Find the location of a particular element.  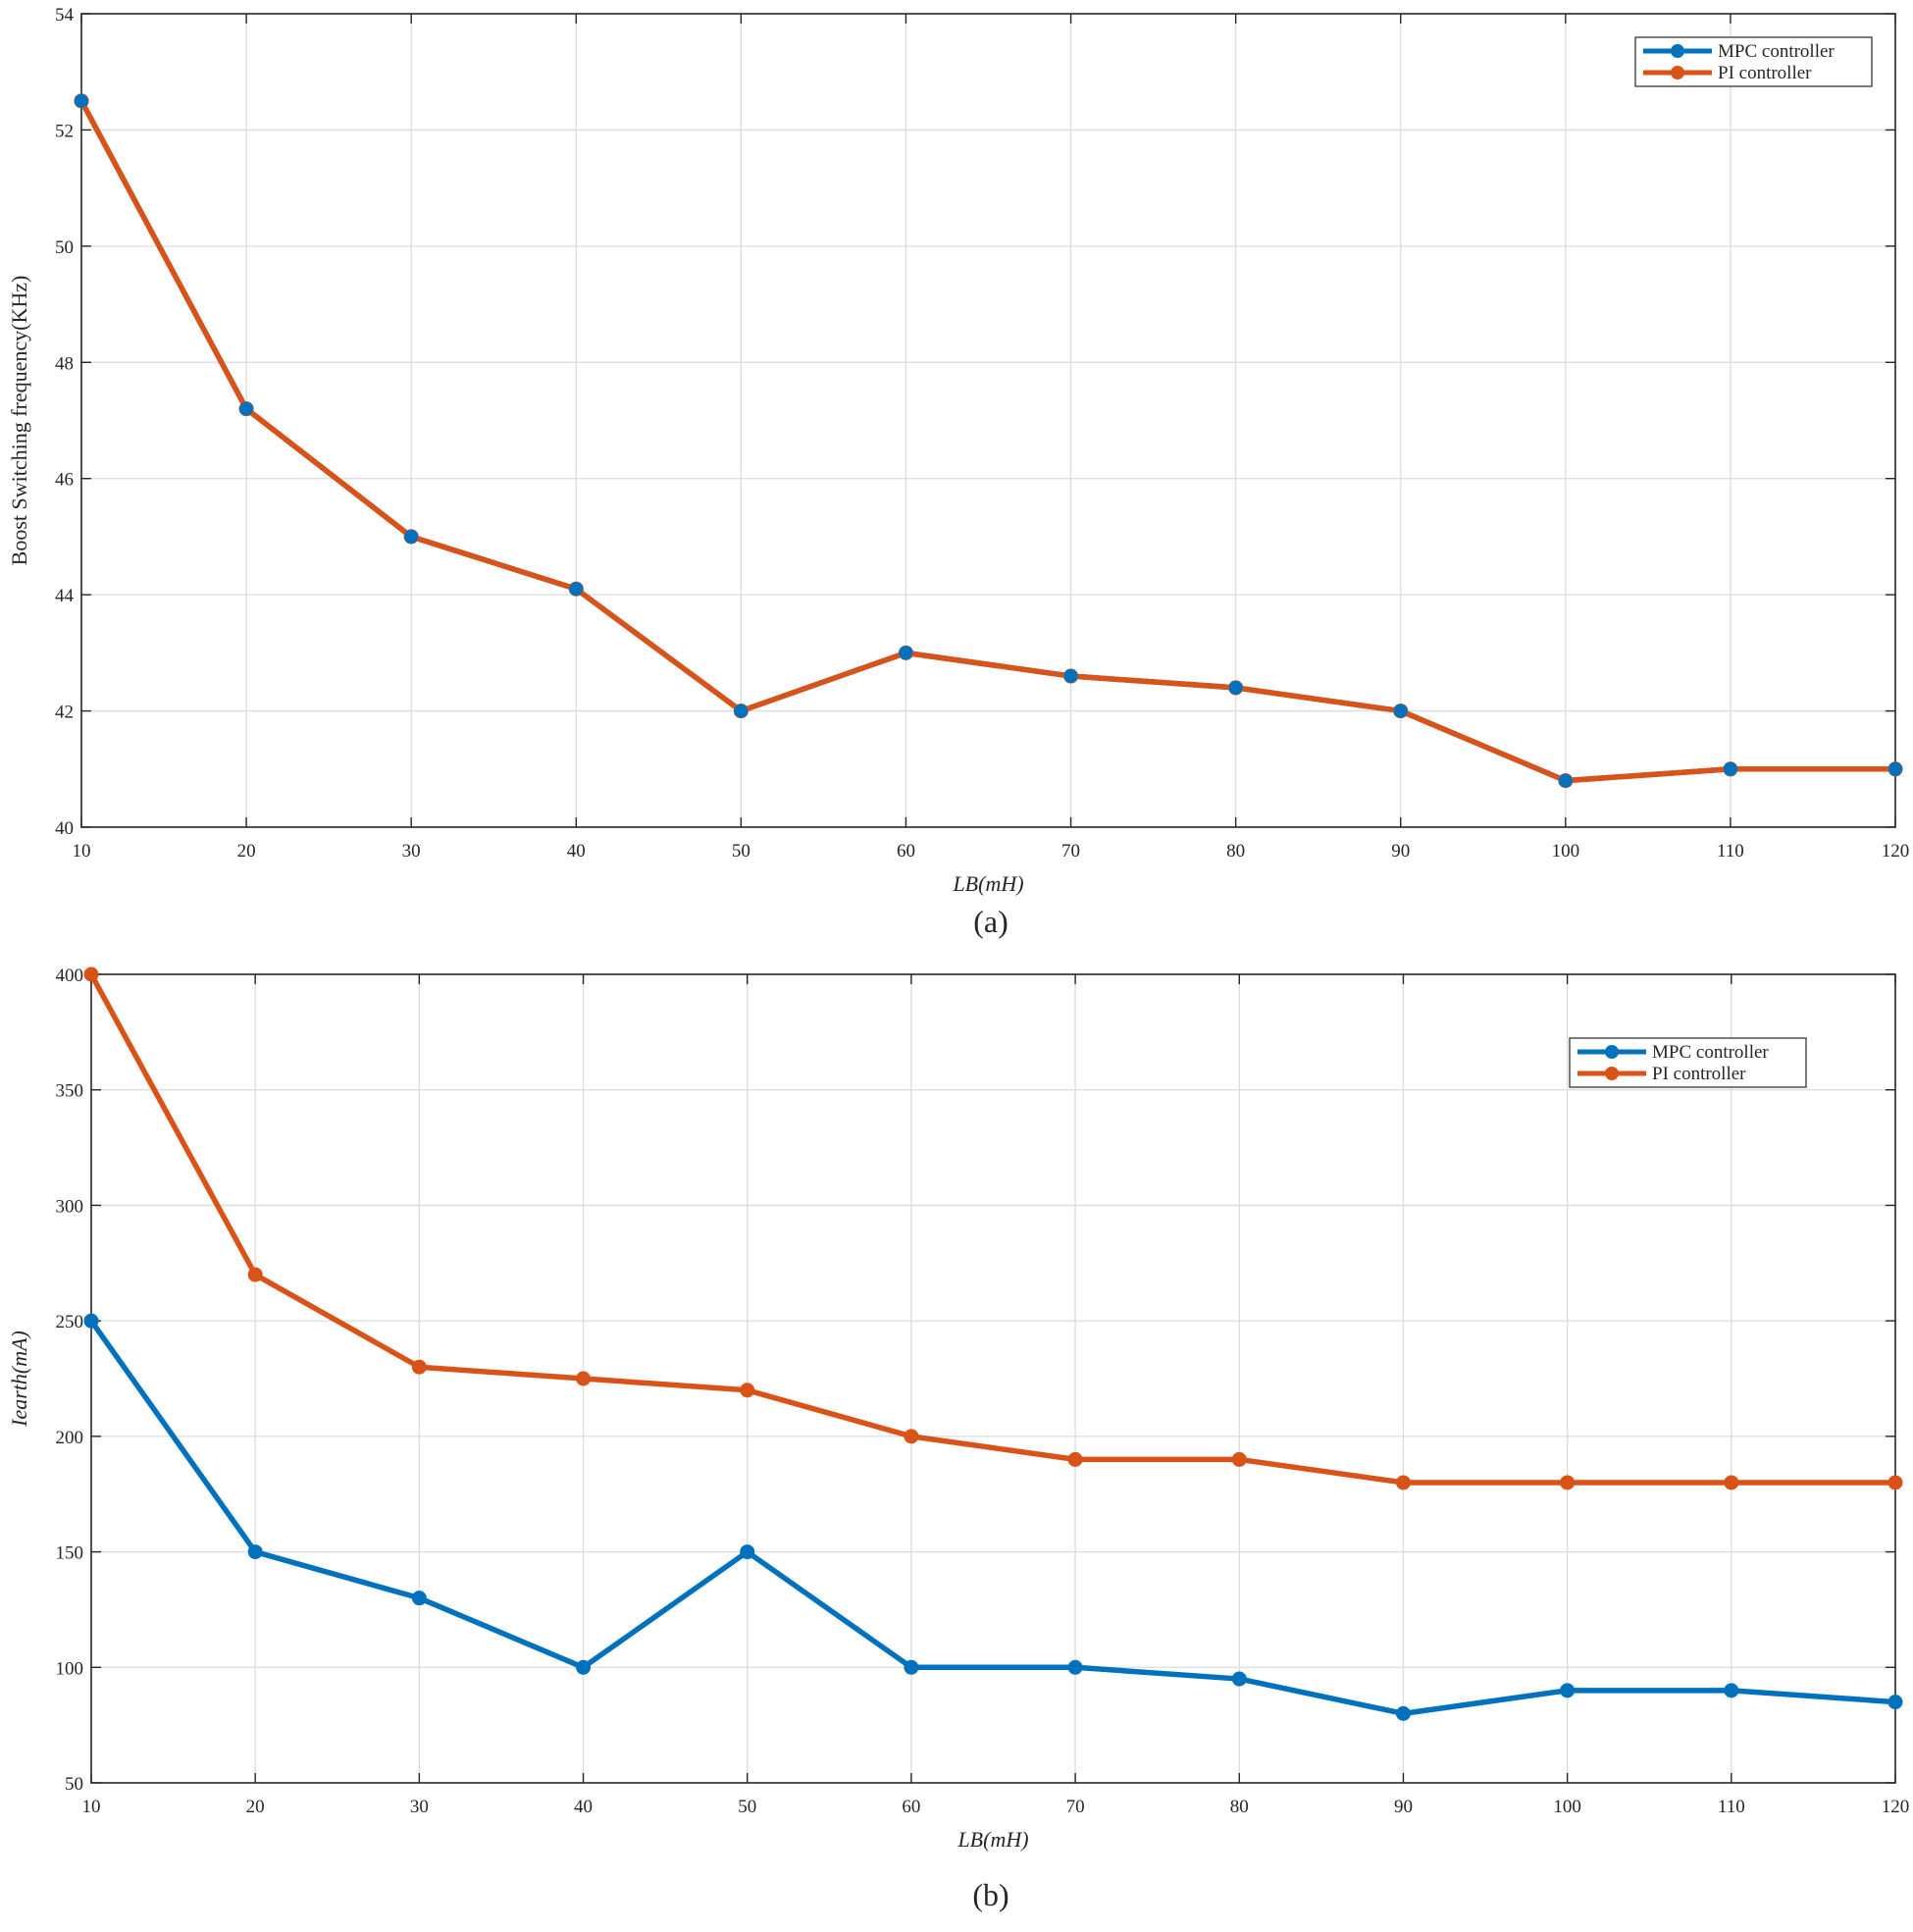

y-tick-label: 200 is located at coordinates (70, 1438).